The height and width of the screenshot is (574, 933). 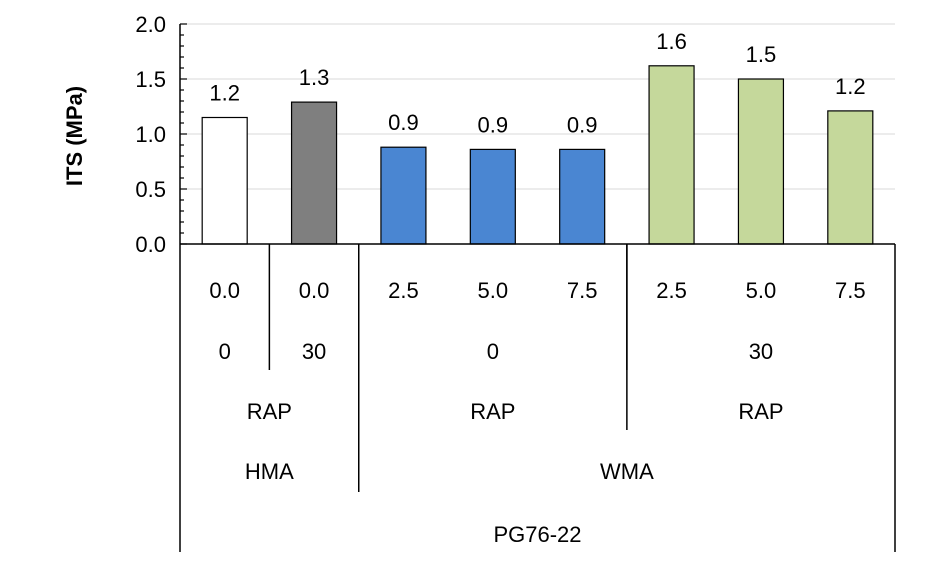 I want to click on y-tick-label: 1.5, so click(x=150, y=79).